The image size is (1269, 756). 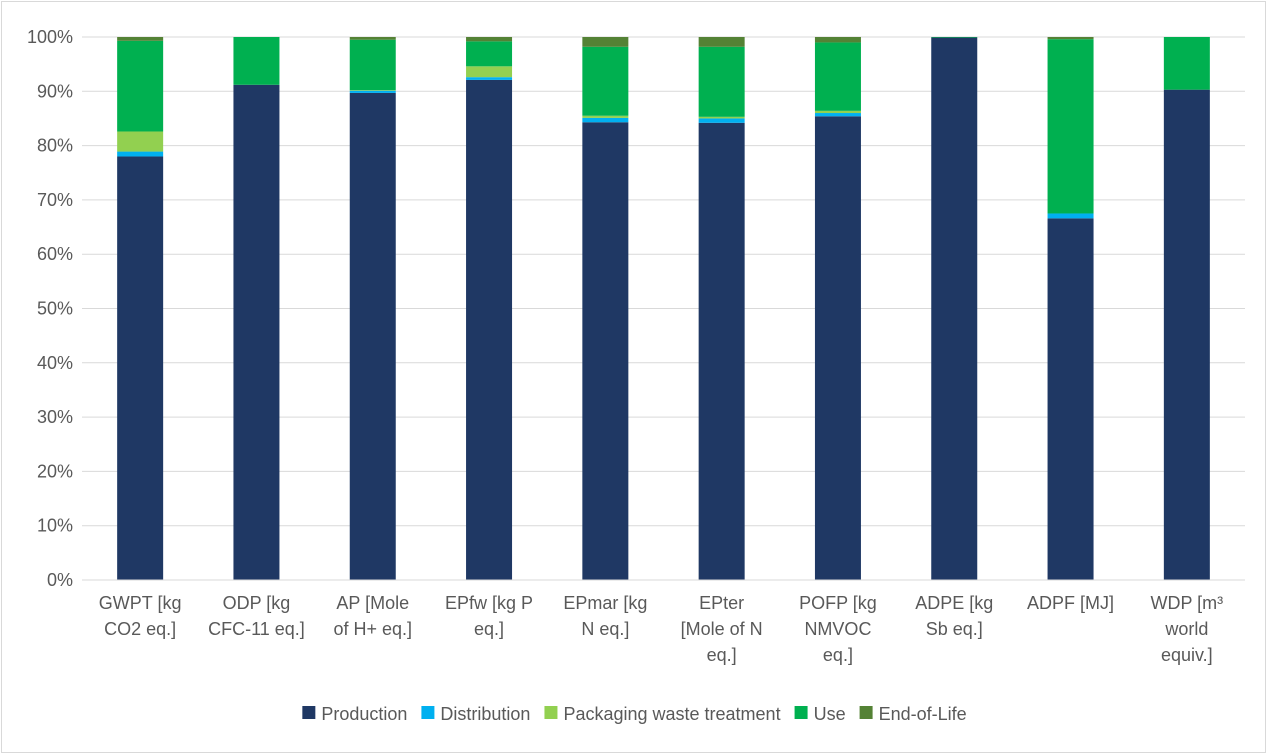 I want to click on x-category-label: EPmar [kg N eq.], so click(x=605, y=616).